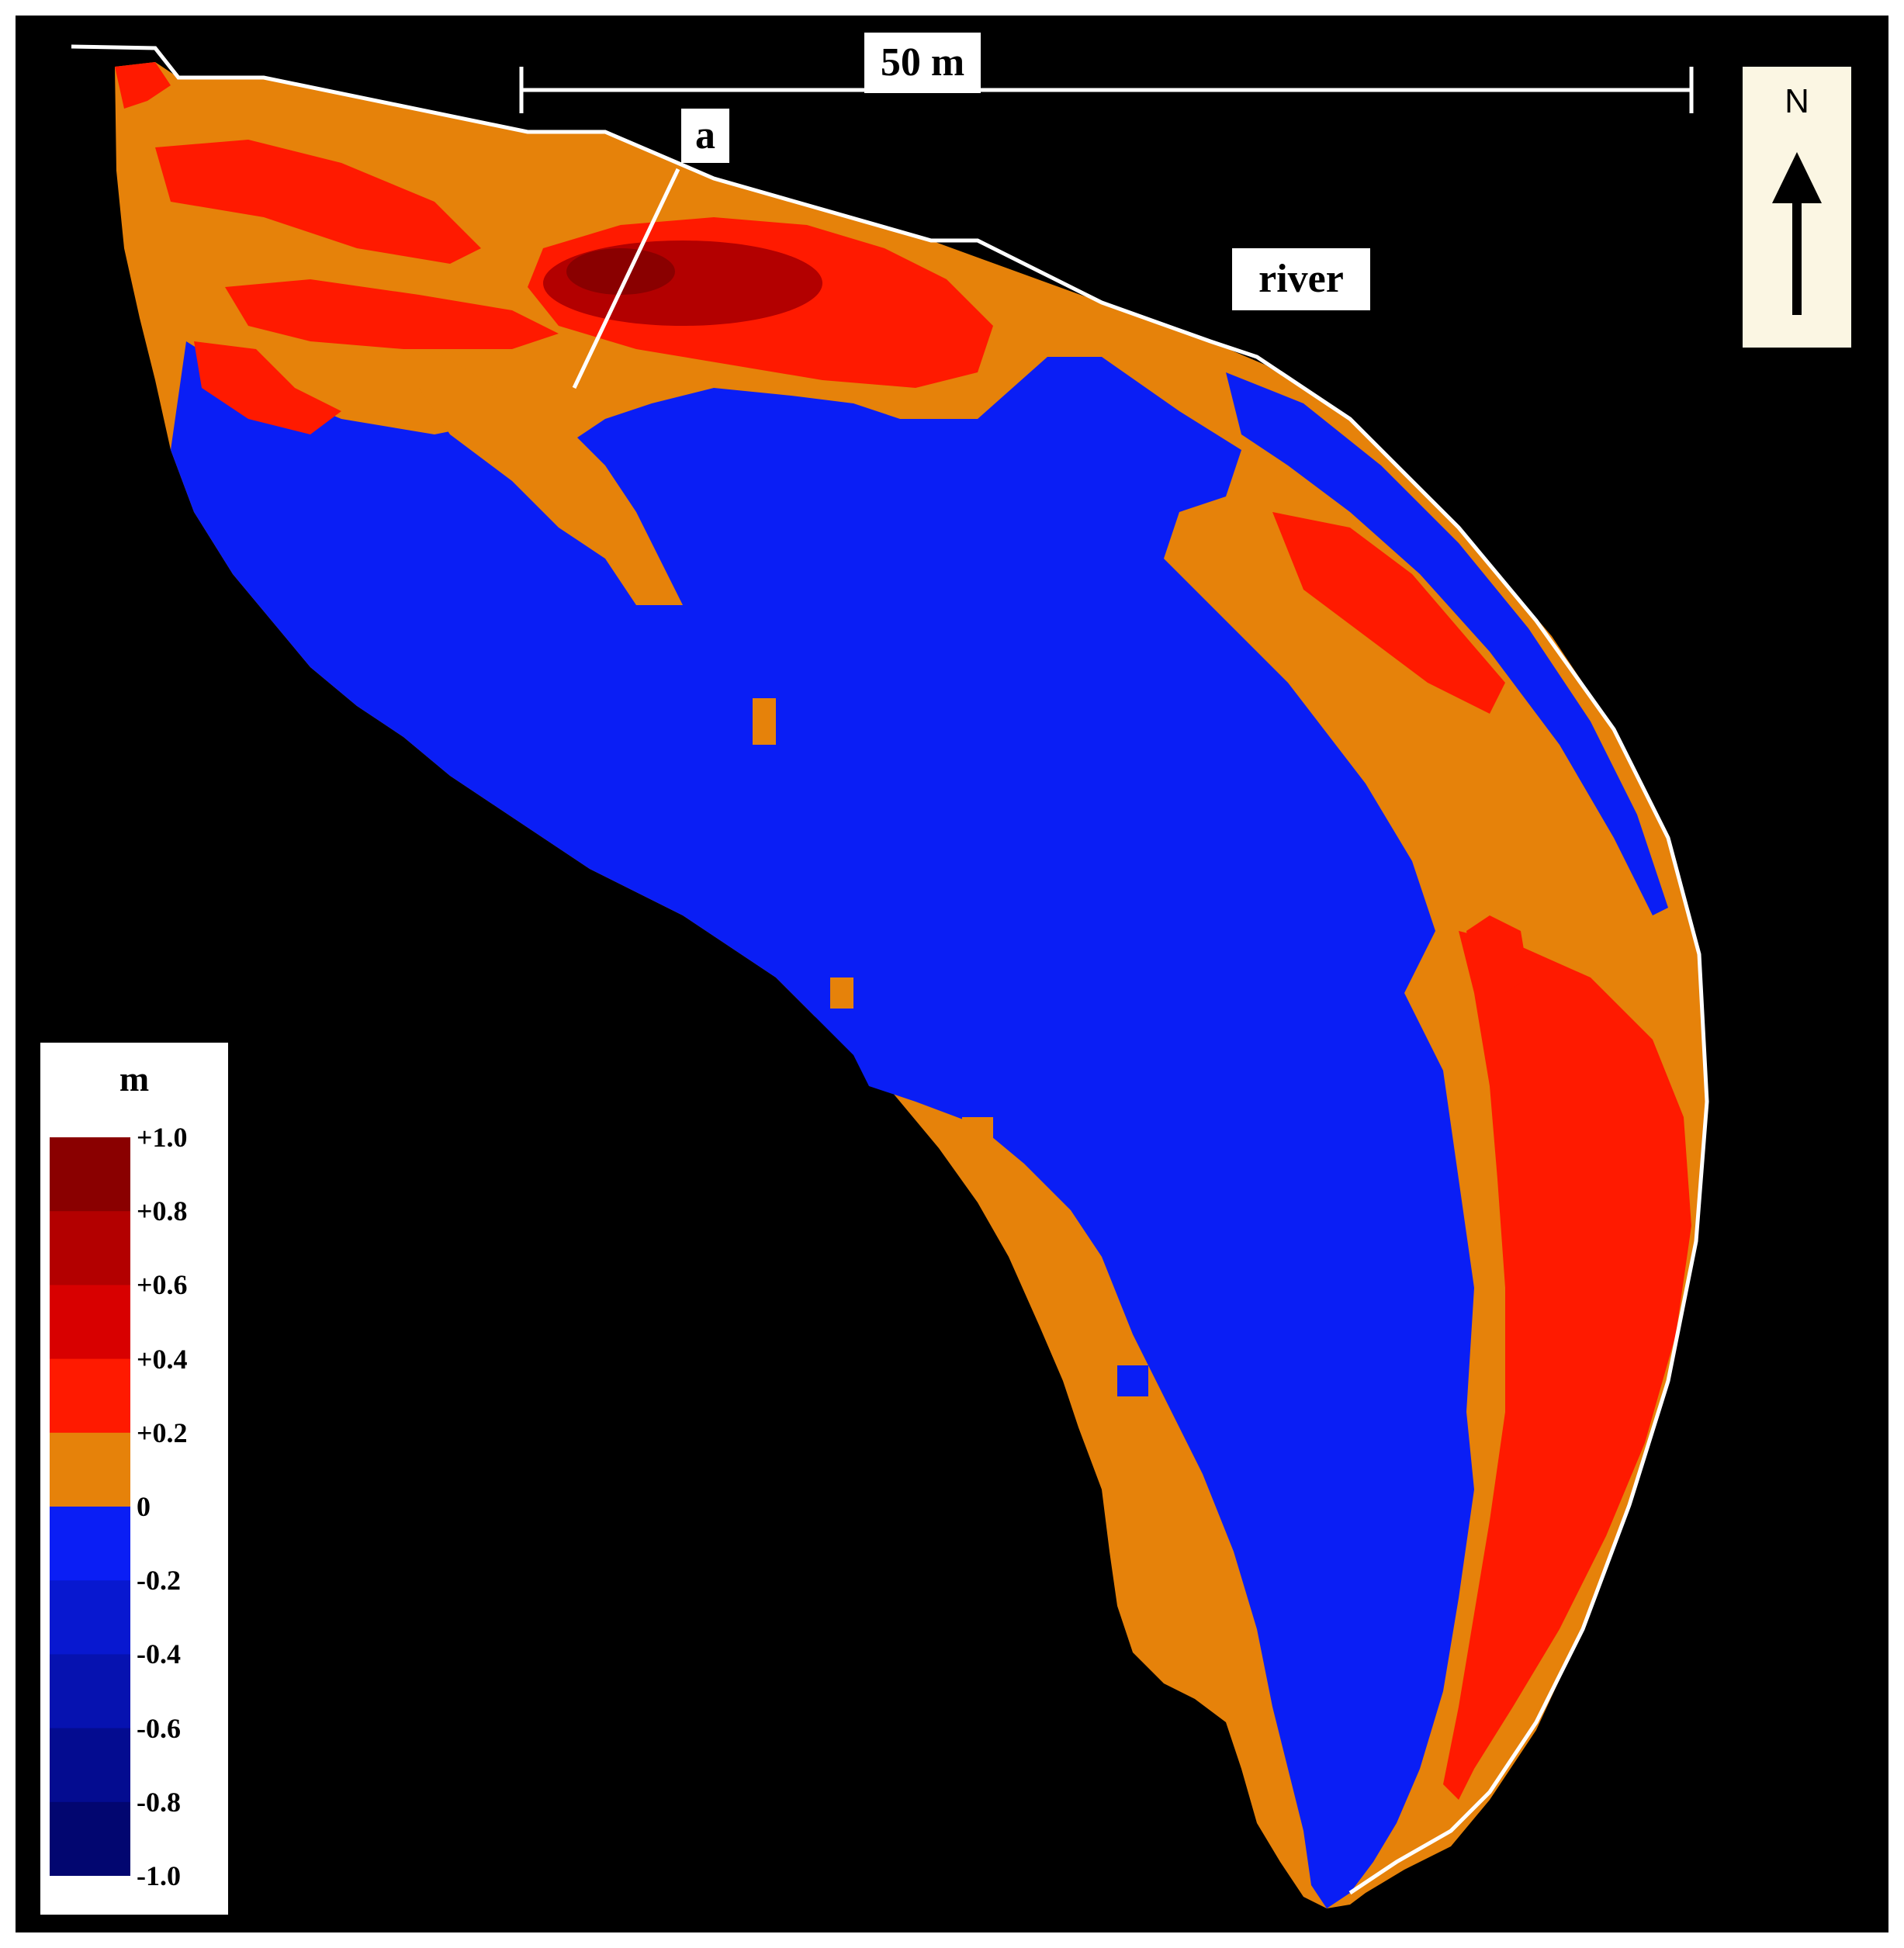 This screenshot has height=1948, width=1904. I want to click on north-arrow-box: N, so click(1797, 208).